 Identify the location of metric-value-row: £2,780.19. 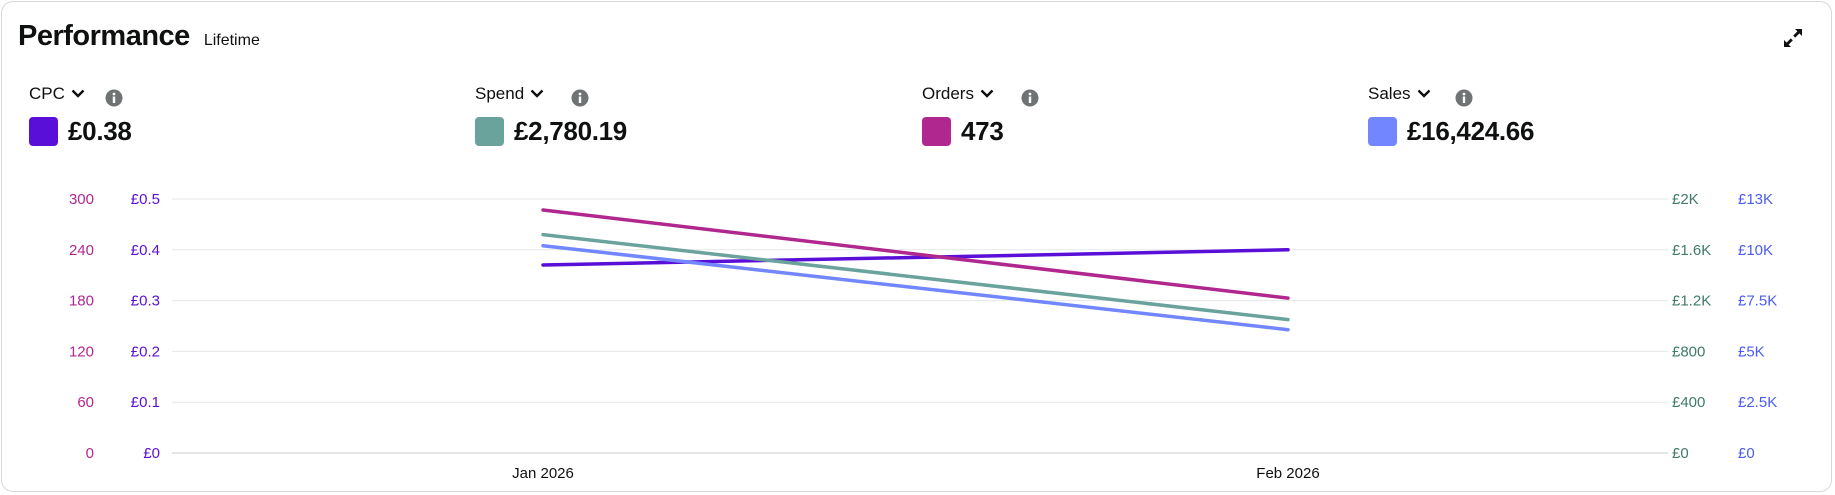
(551, 131).